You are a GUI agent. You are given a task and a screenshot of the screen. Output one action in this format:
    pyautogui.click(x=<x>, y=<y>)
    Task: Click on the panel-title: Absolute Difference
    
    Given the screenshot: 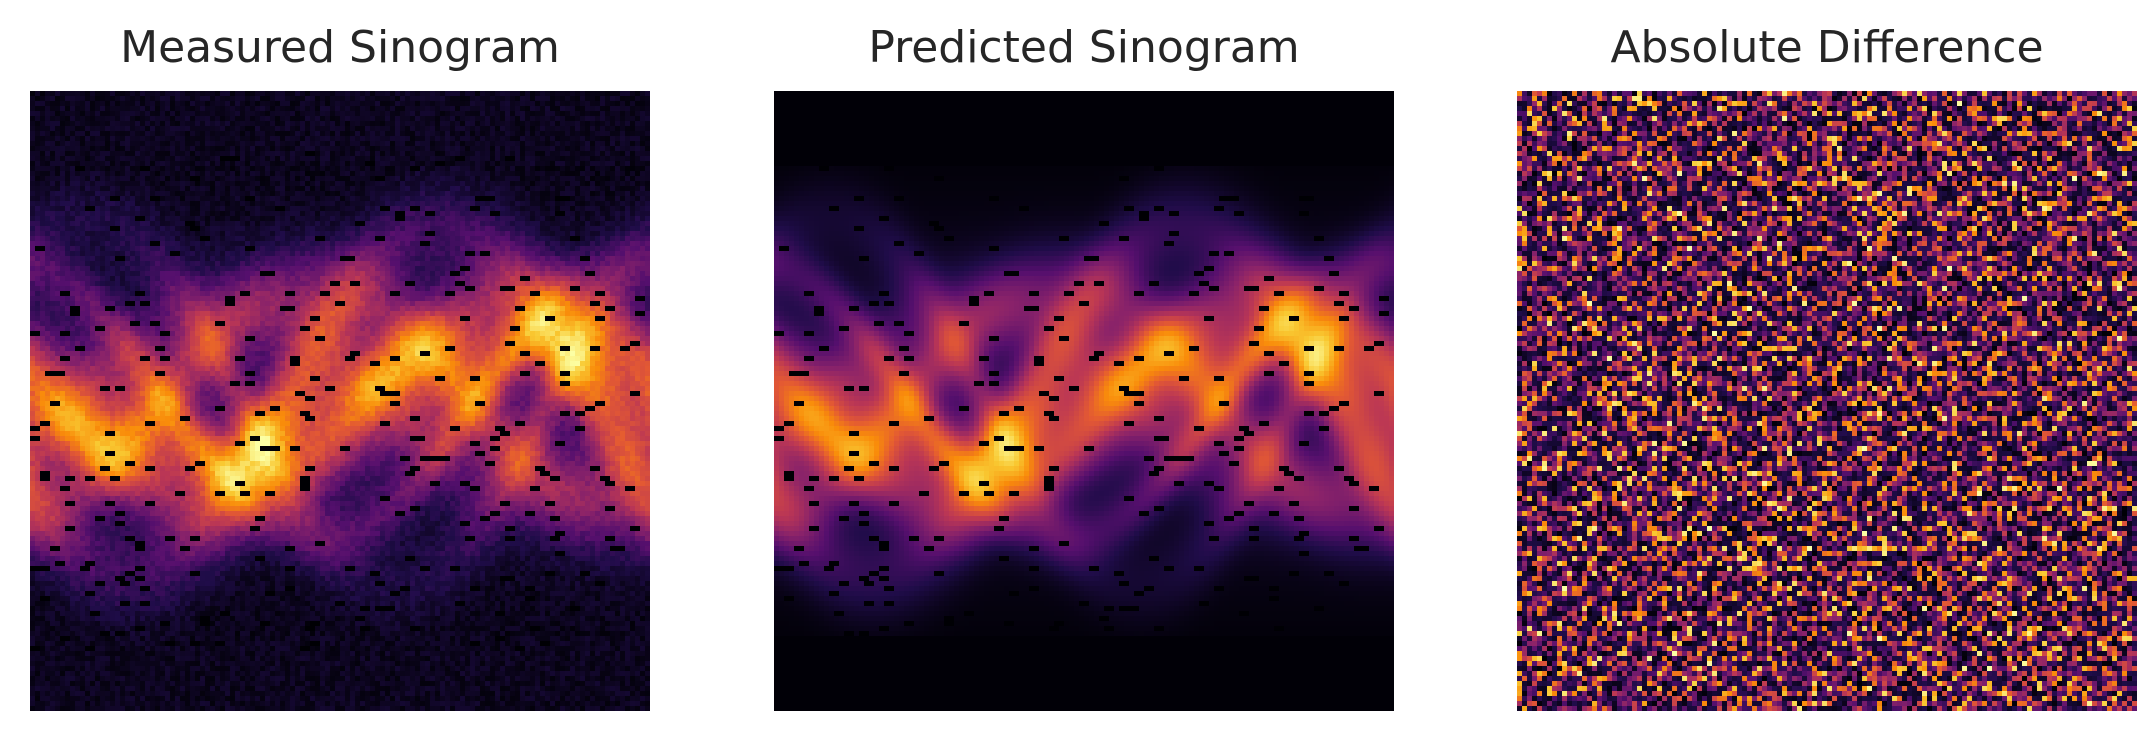 What is the action you would take?
    pyautogui.click(x=1827, y=47)
    